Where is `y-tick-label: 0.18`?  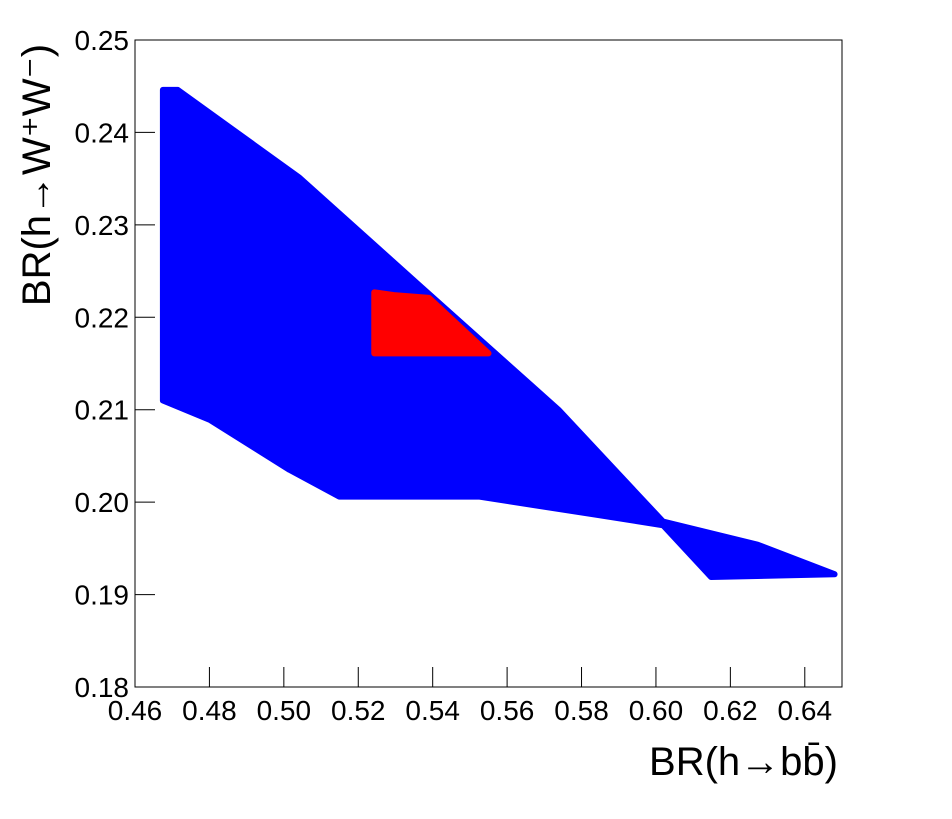
y-tick-label: 0.18 is located at coordinates (102, 687).